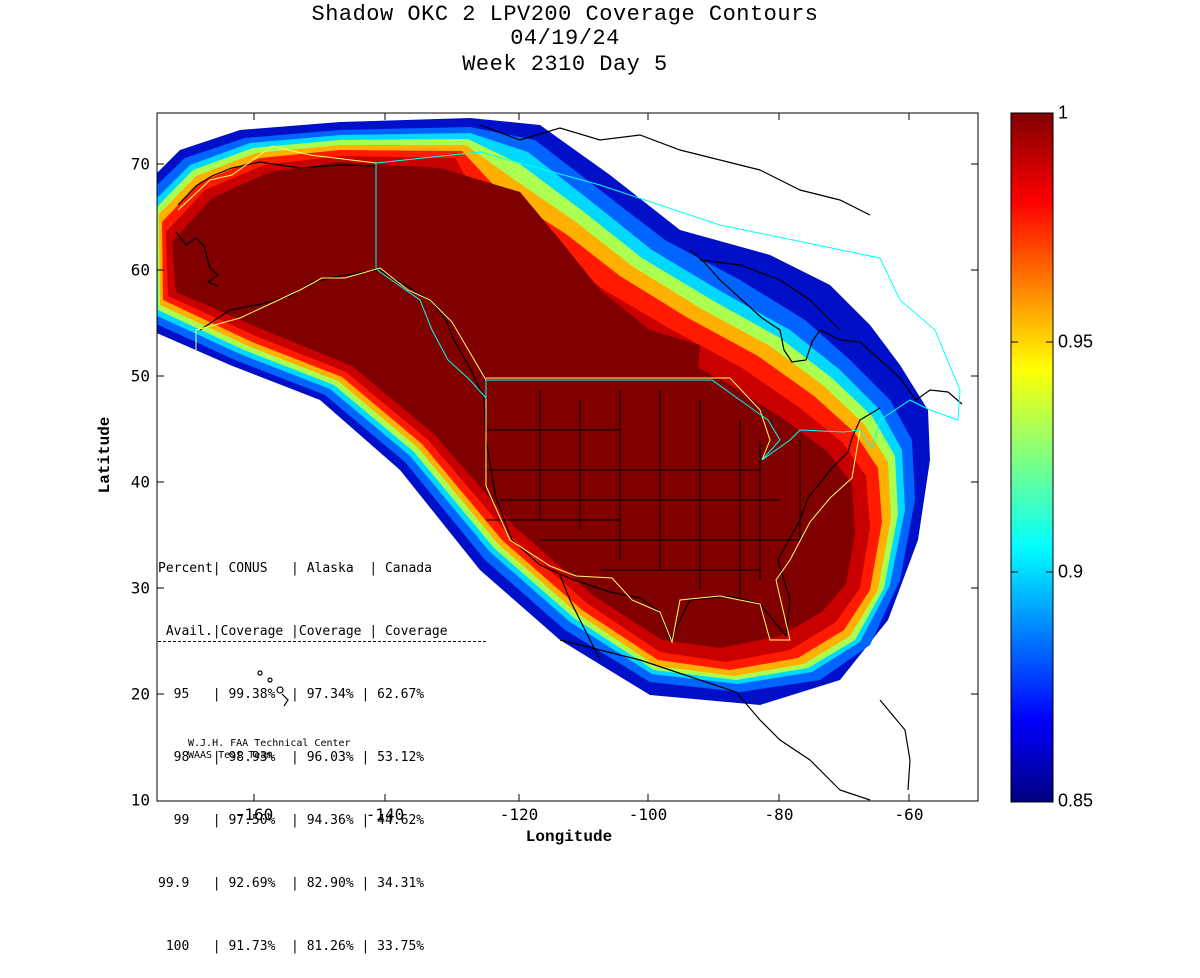  Describe the element at coordinates (569, 837) in the screenshot. I see `x-axis-label: Longitude` at that location.